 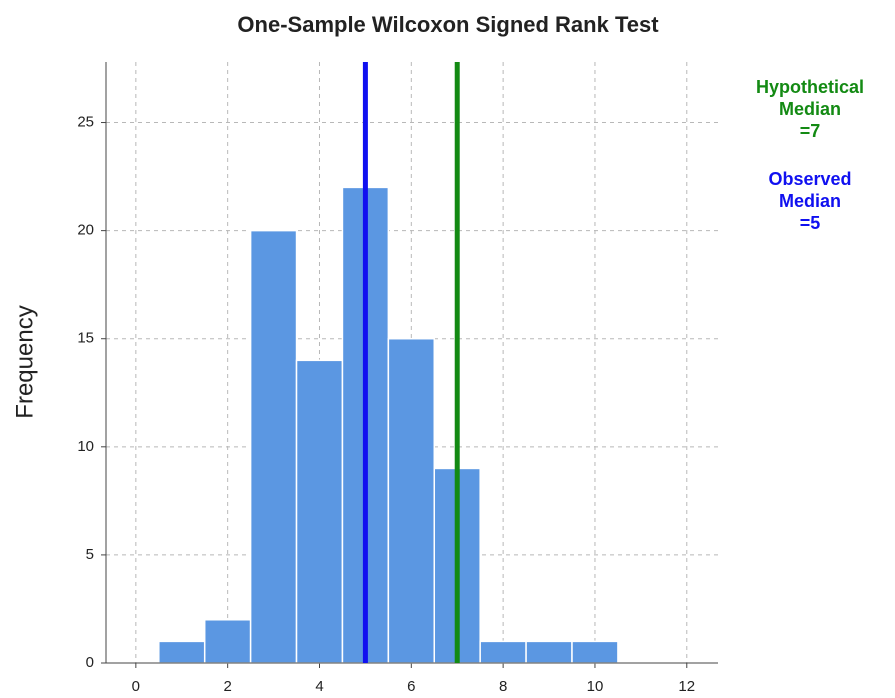 I want to click on x-tick-label: 6, so click(x=411, y=686).